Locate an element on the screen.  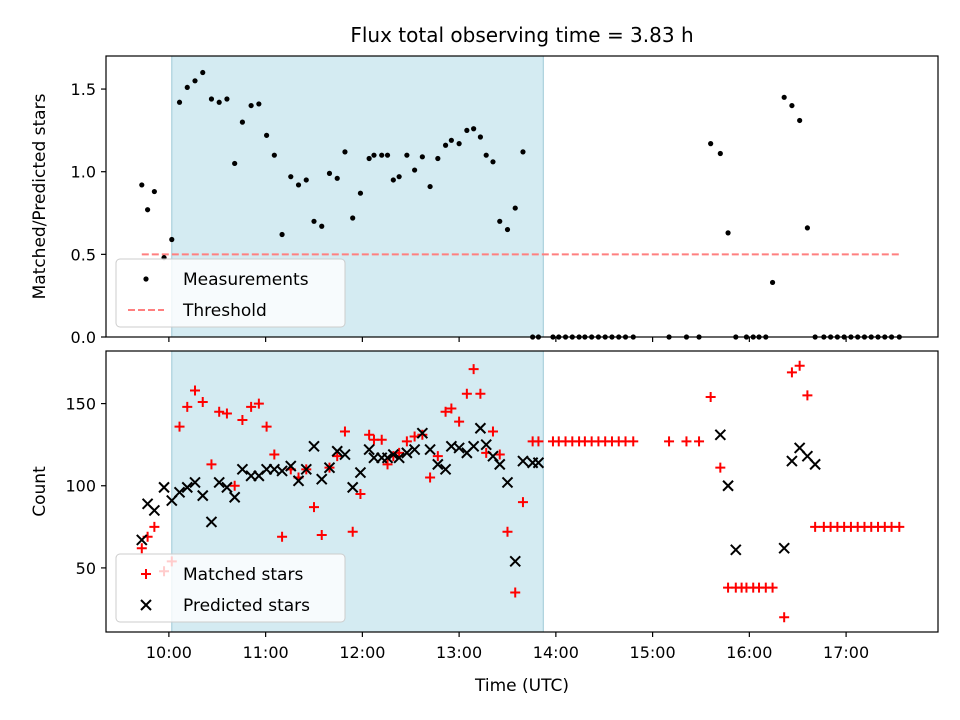
legend-label: Predicted stars is located at coordinates (246, 606).